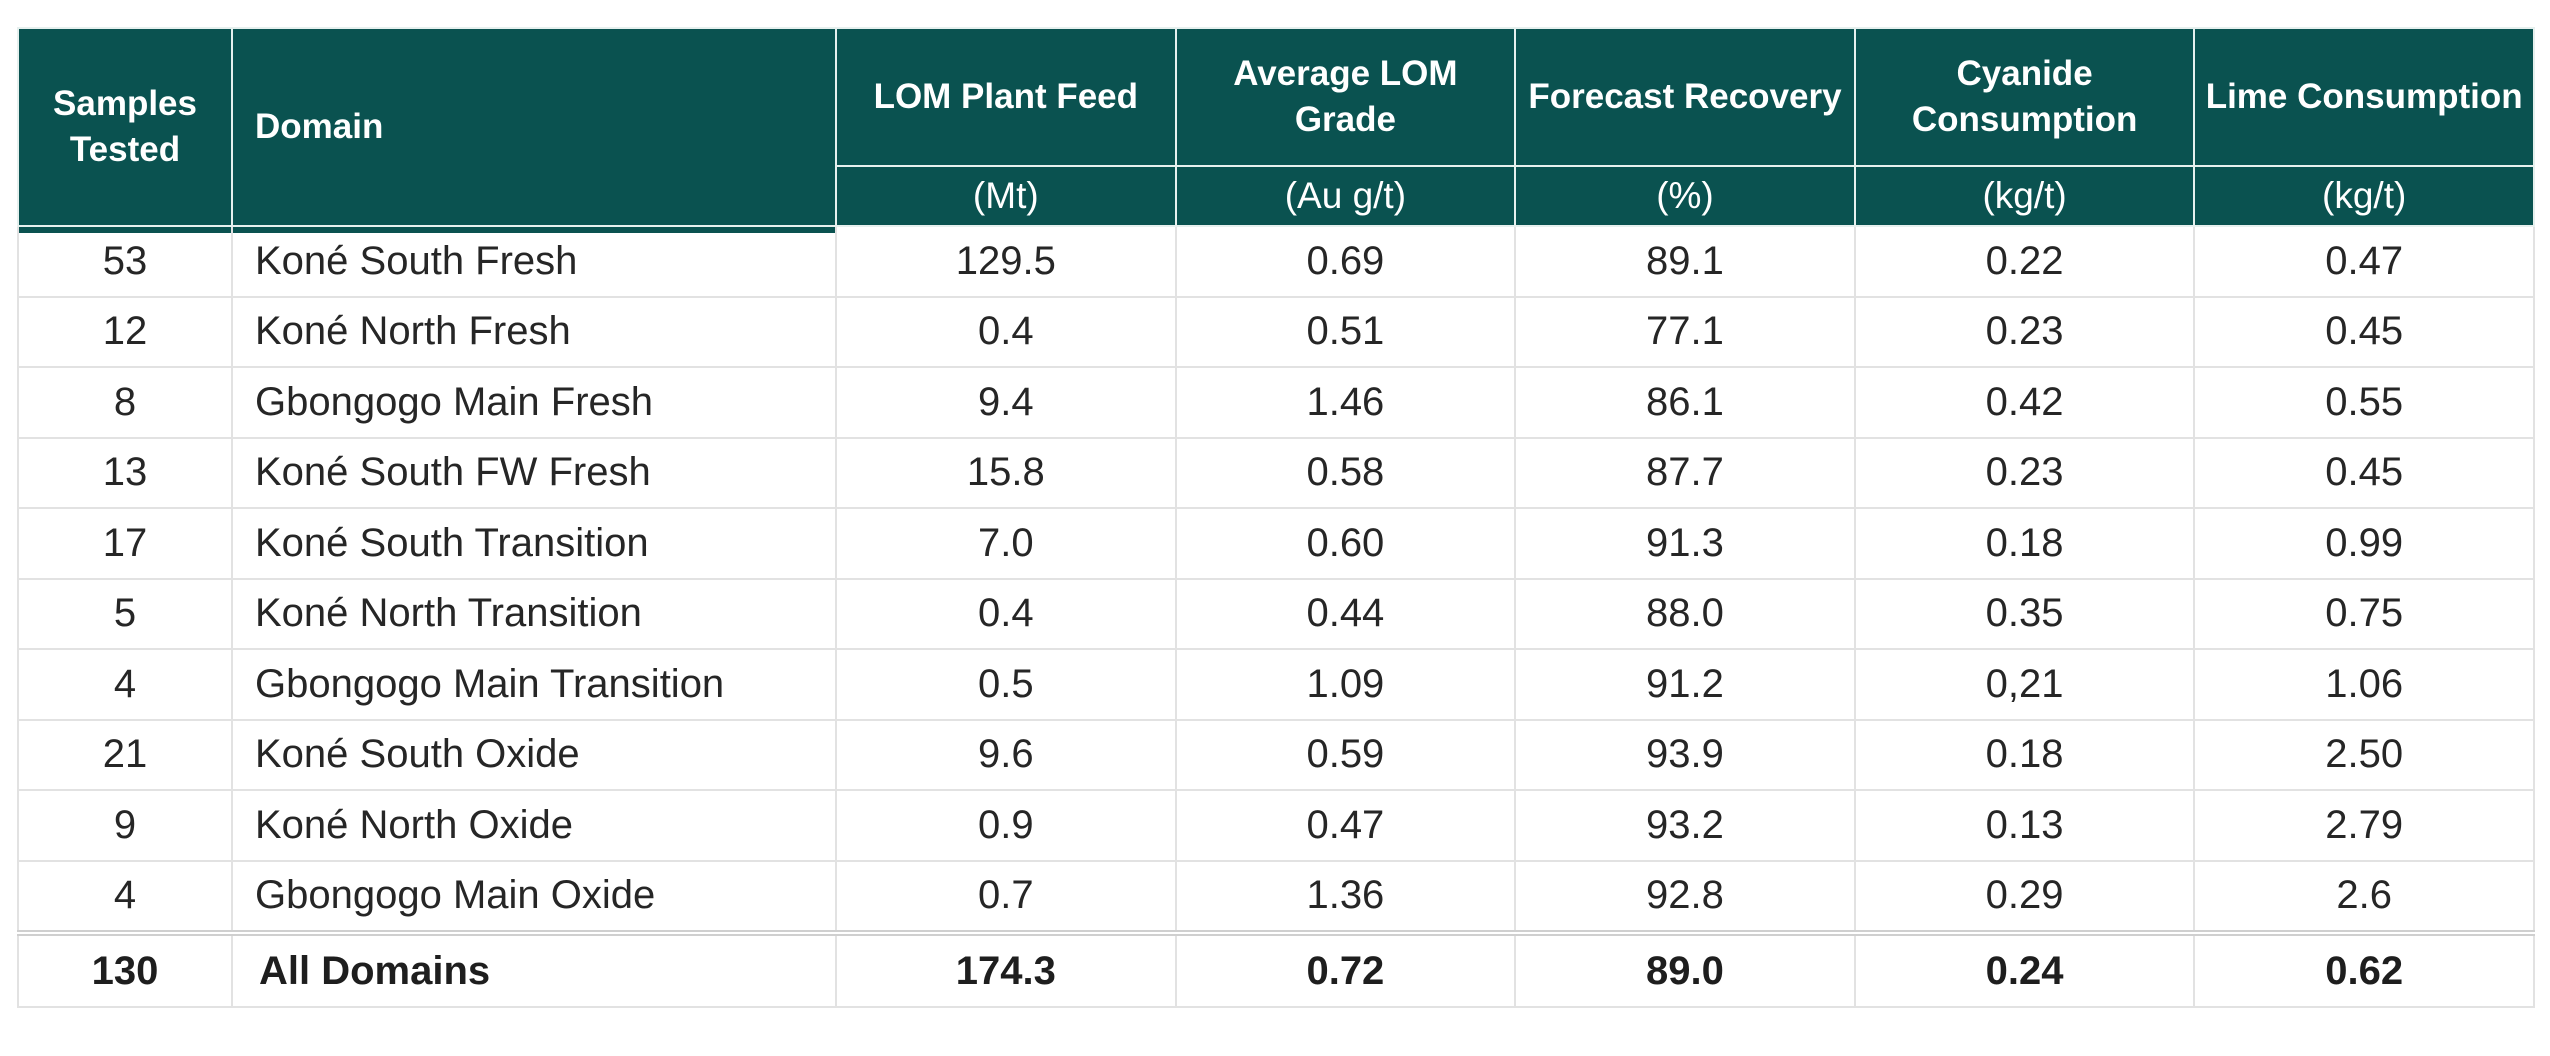  I want to click on cell-average-grade: 1.09, so click(1345, 684).